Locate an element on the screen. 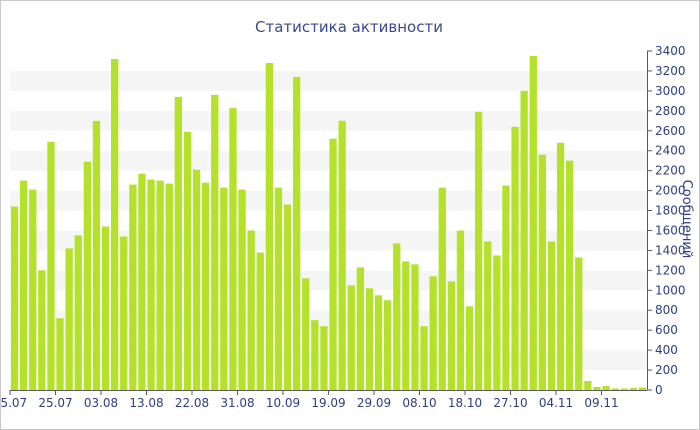 The width and height of the screenshot is (700, 430). x-tick-label: 03.08 is located at coordinates (101, 403).